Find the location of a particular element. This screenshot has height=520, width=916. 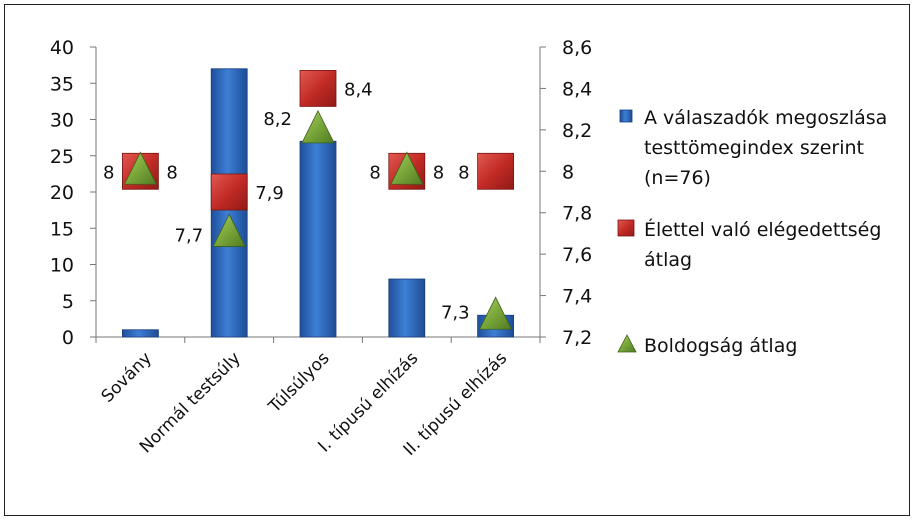

square-data-label: 8,4 is located at coordinates (358, 89).